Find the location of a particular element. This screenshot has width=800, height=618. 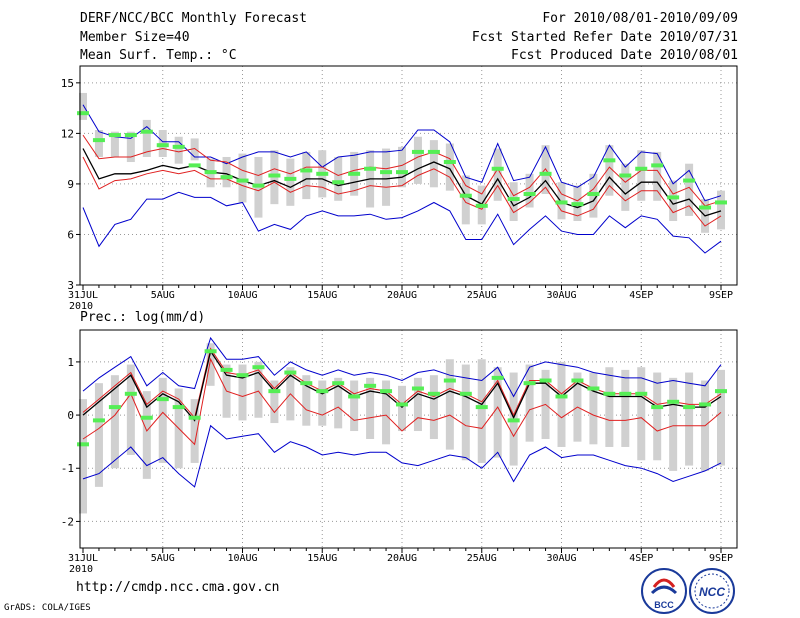

precip-ytick-label: -2 is located at coordinates (67, 521).